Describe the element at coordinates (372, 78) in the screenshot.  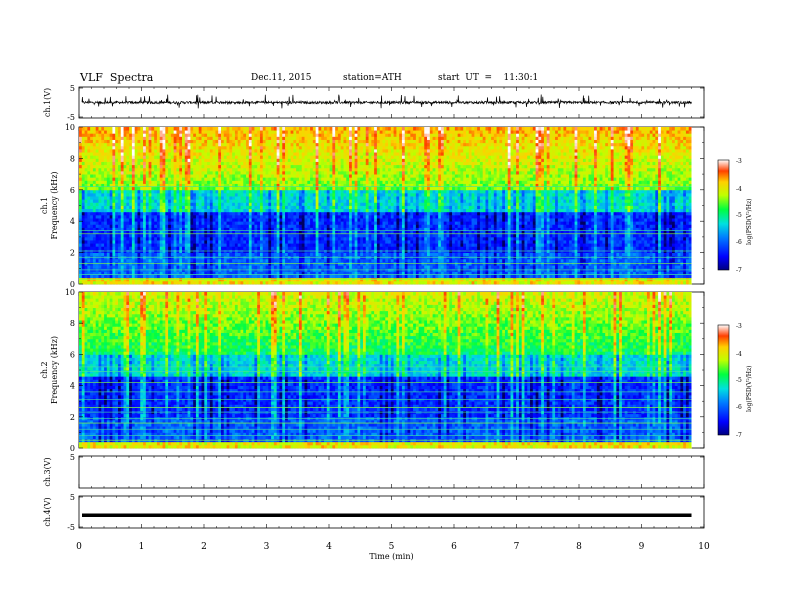
I see `station-label: station=ATH` at that location.